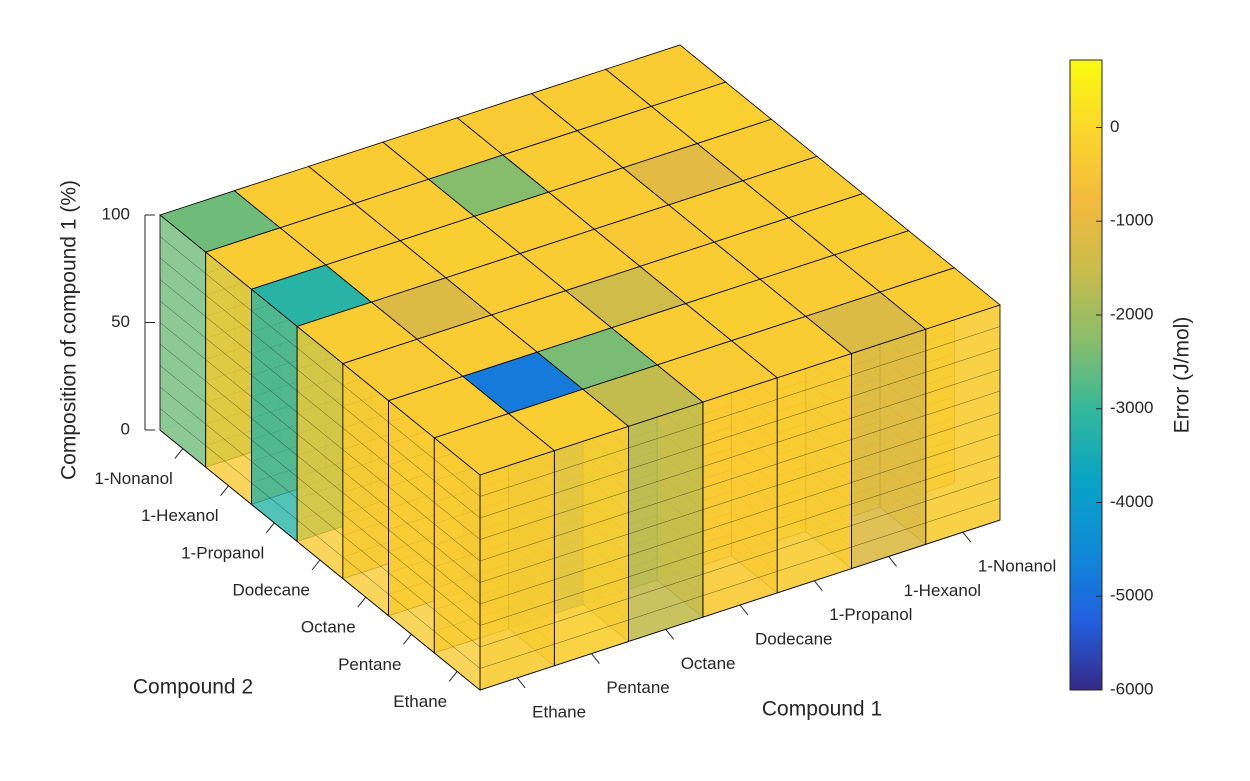 This screenshot has height=781, width=1250. Describe the element at coordinates (133, 478) in the screenshot. I see `y-tick-label: 1-Nonanol` at that location.